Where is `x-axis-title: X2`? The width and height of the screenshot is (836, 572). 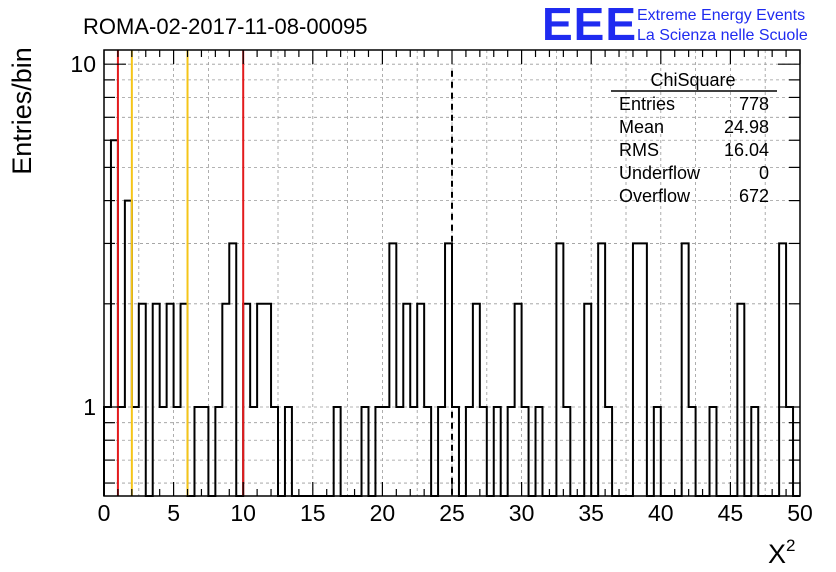
x-axis-title: X2 is located at coordinates (781, 552).